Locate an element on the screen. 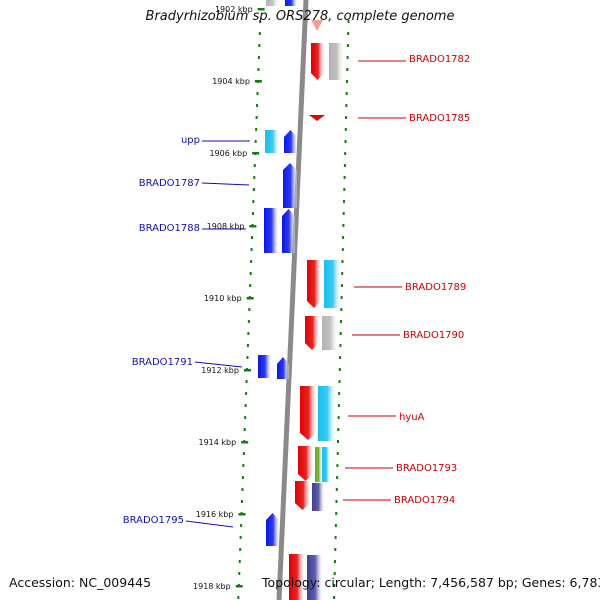 Image resolution: width=600 pixels, height=600 pixels. gene-label: BRADO1791 is located at coordinates (162, 362).